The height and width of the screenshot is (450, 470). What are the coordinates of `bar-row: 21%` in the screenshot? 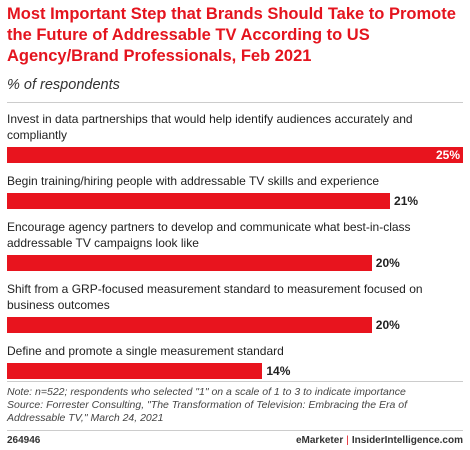 It's located at (235, 201).